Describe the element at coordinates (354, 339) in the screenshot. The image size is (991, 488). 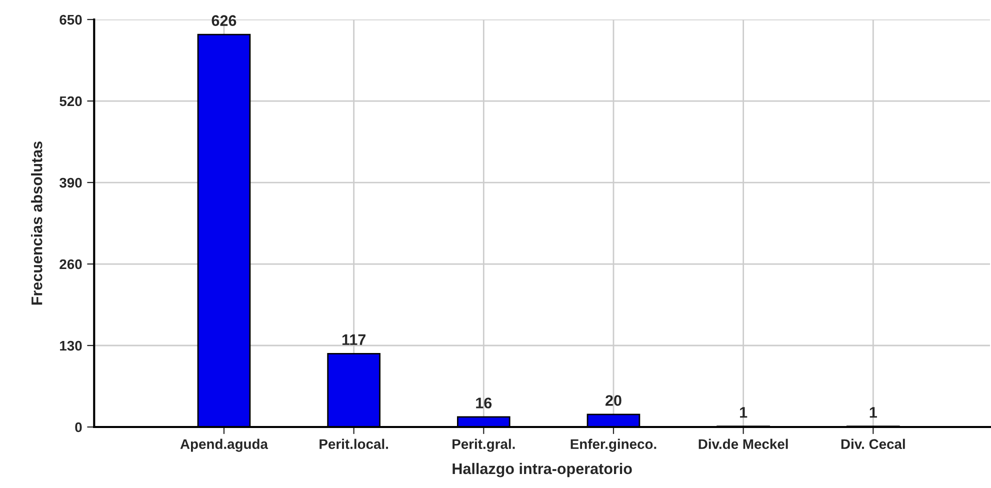
I see `data-label: 117` at that location.